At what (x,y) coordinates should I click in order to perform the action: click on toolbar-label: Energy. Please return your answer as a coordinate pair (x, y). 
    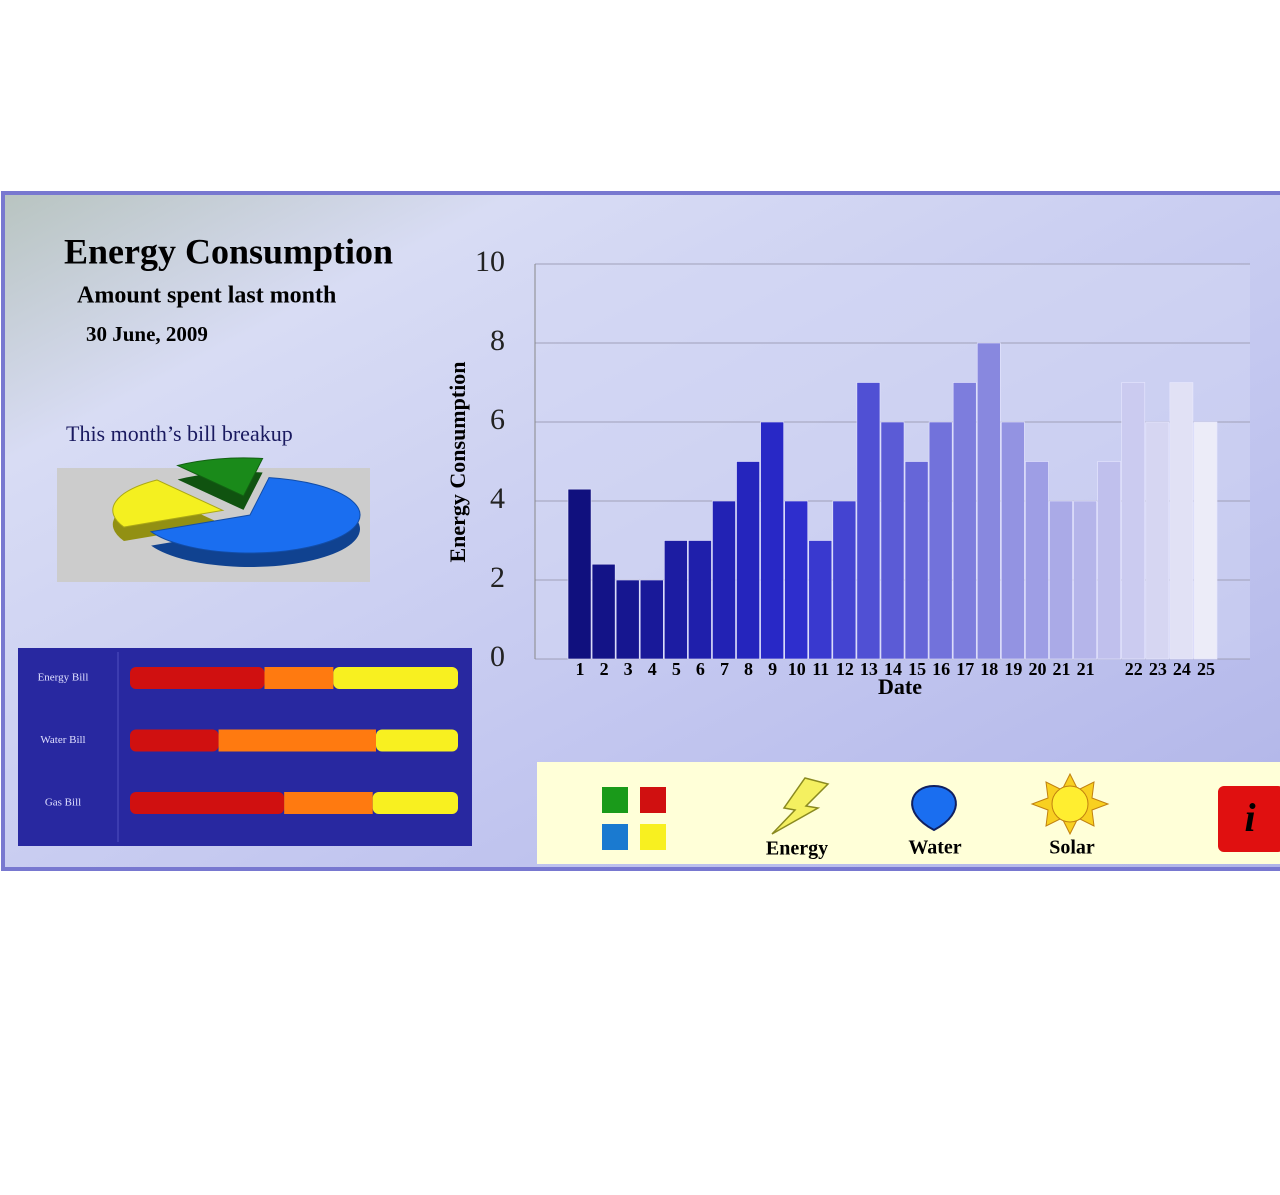
    Looking at the image, I should click on (797, 849).